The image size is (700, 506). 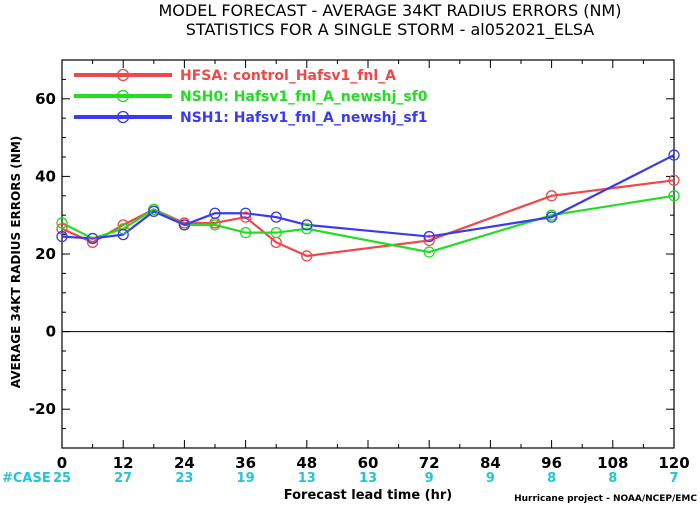 I want to click on series-line-nsh1, so click(x=368, y=197).